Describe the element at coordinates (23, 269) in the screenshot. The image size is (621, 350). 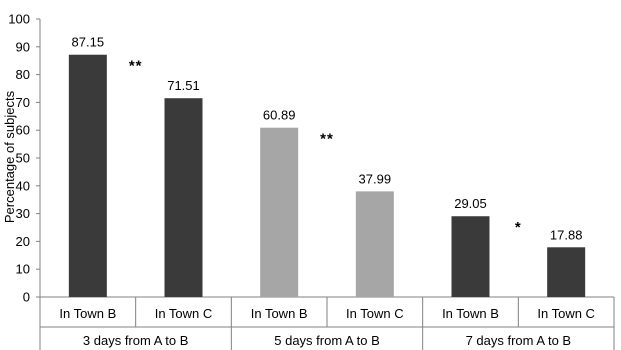
I see `y-tick-label: 10` at that location.